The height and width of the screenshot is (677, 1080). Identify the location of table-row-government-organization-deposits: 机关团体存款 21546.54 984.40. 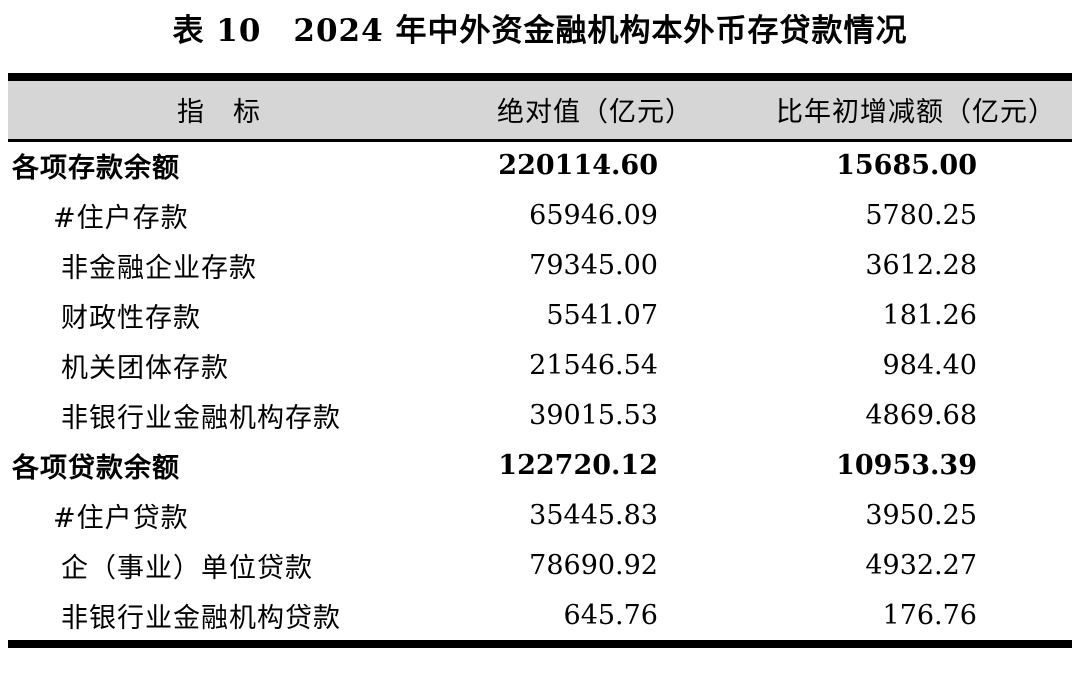
(540, 365).